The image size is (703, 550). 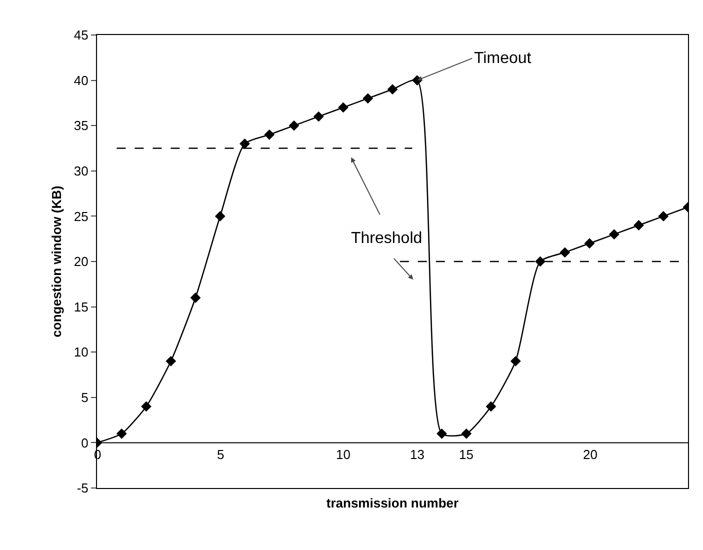 What do you see at coordinates (343, 454) in the screenshot?
I see `x-tick-label: 10` at bounding box center [343, 454].